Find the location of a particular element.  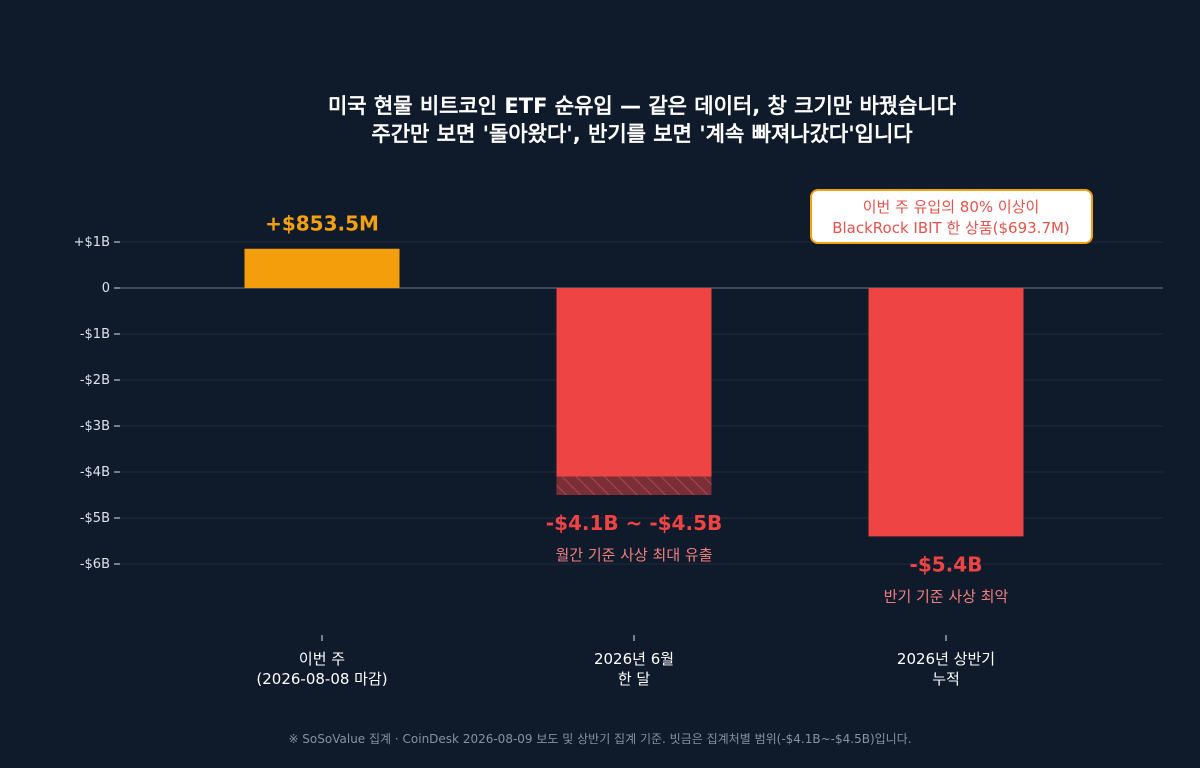

x-tick-label: 2026년 상반기 is located at coordinates (946, 659).